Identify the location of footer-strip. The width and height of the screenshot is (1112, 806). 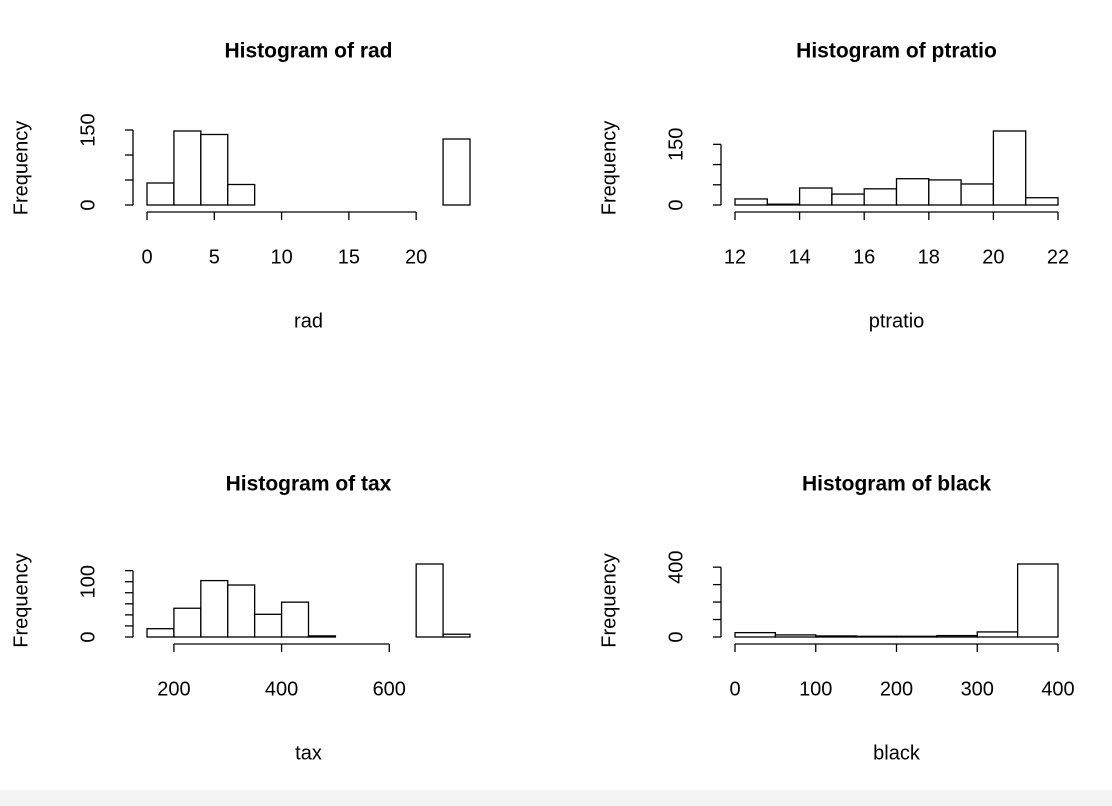
(556, 798).